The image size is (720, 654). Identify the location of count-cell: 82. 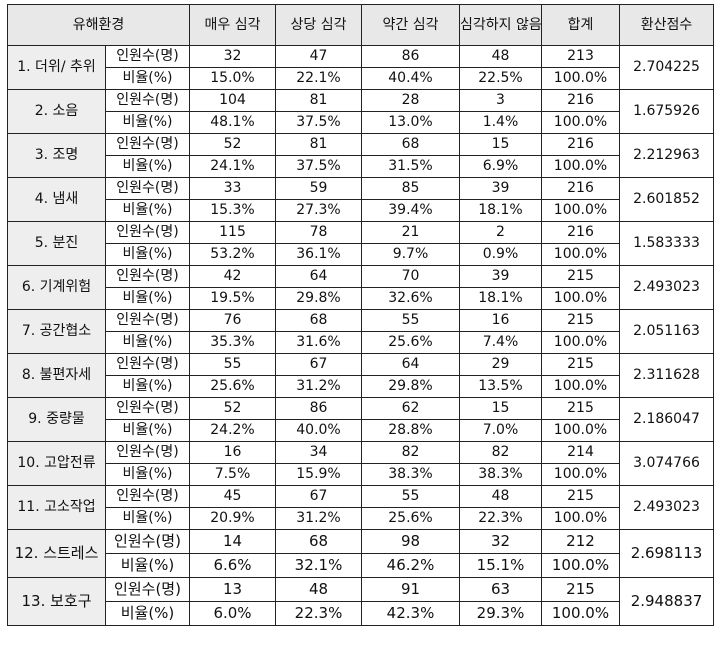
(500, 452).